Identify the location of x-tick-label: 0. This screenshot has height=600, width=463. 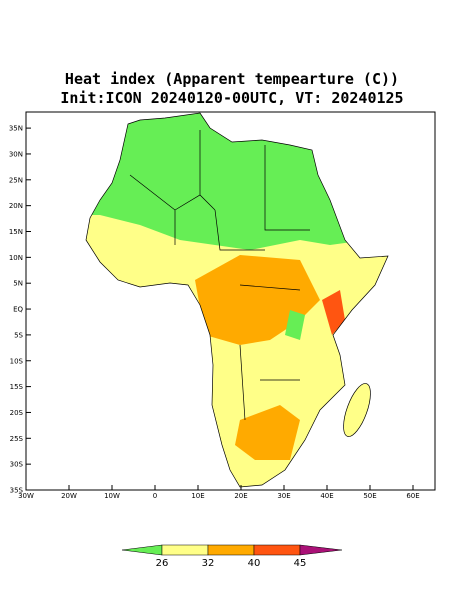
(155, 496).